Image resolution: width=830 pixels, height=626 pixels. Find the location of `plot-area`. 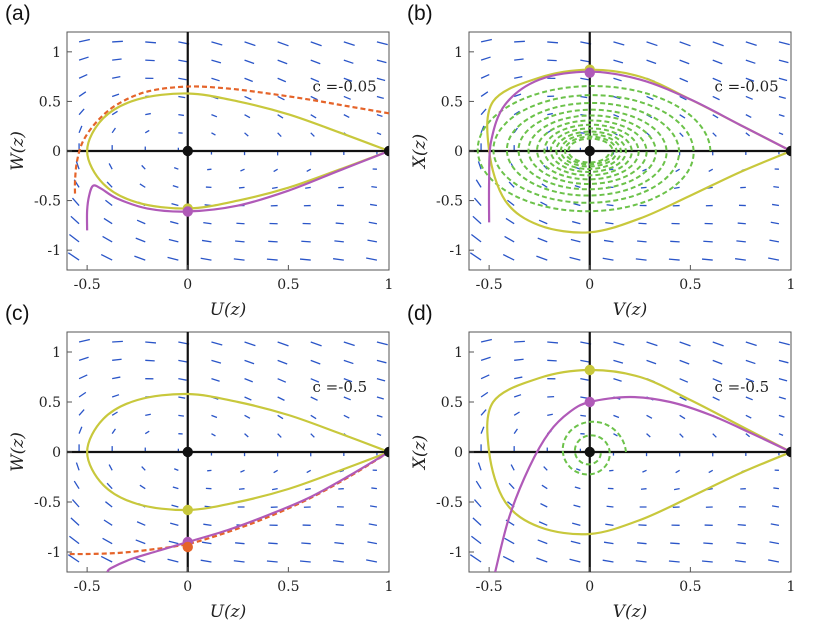

plot-area is located at coordinates (228, 452).